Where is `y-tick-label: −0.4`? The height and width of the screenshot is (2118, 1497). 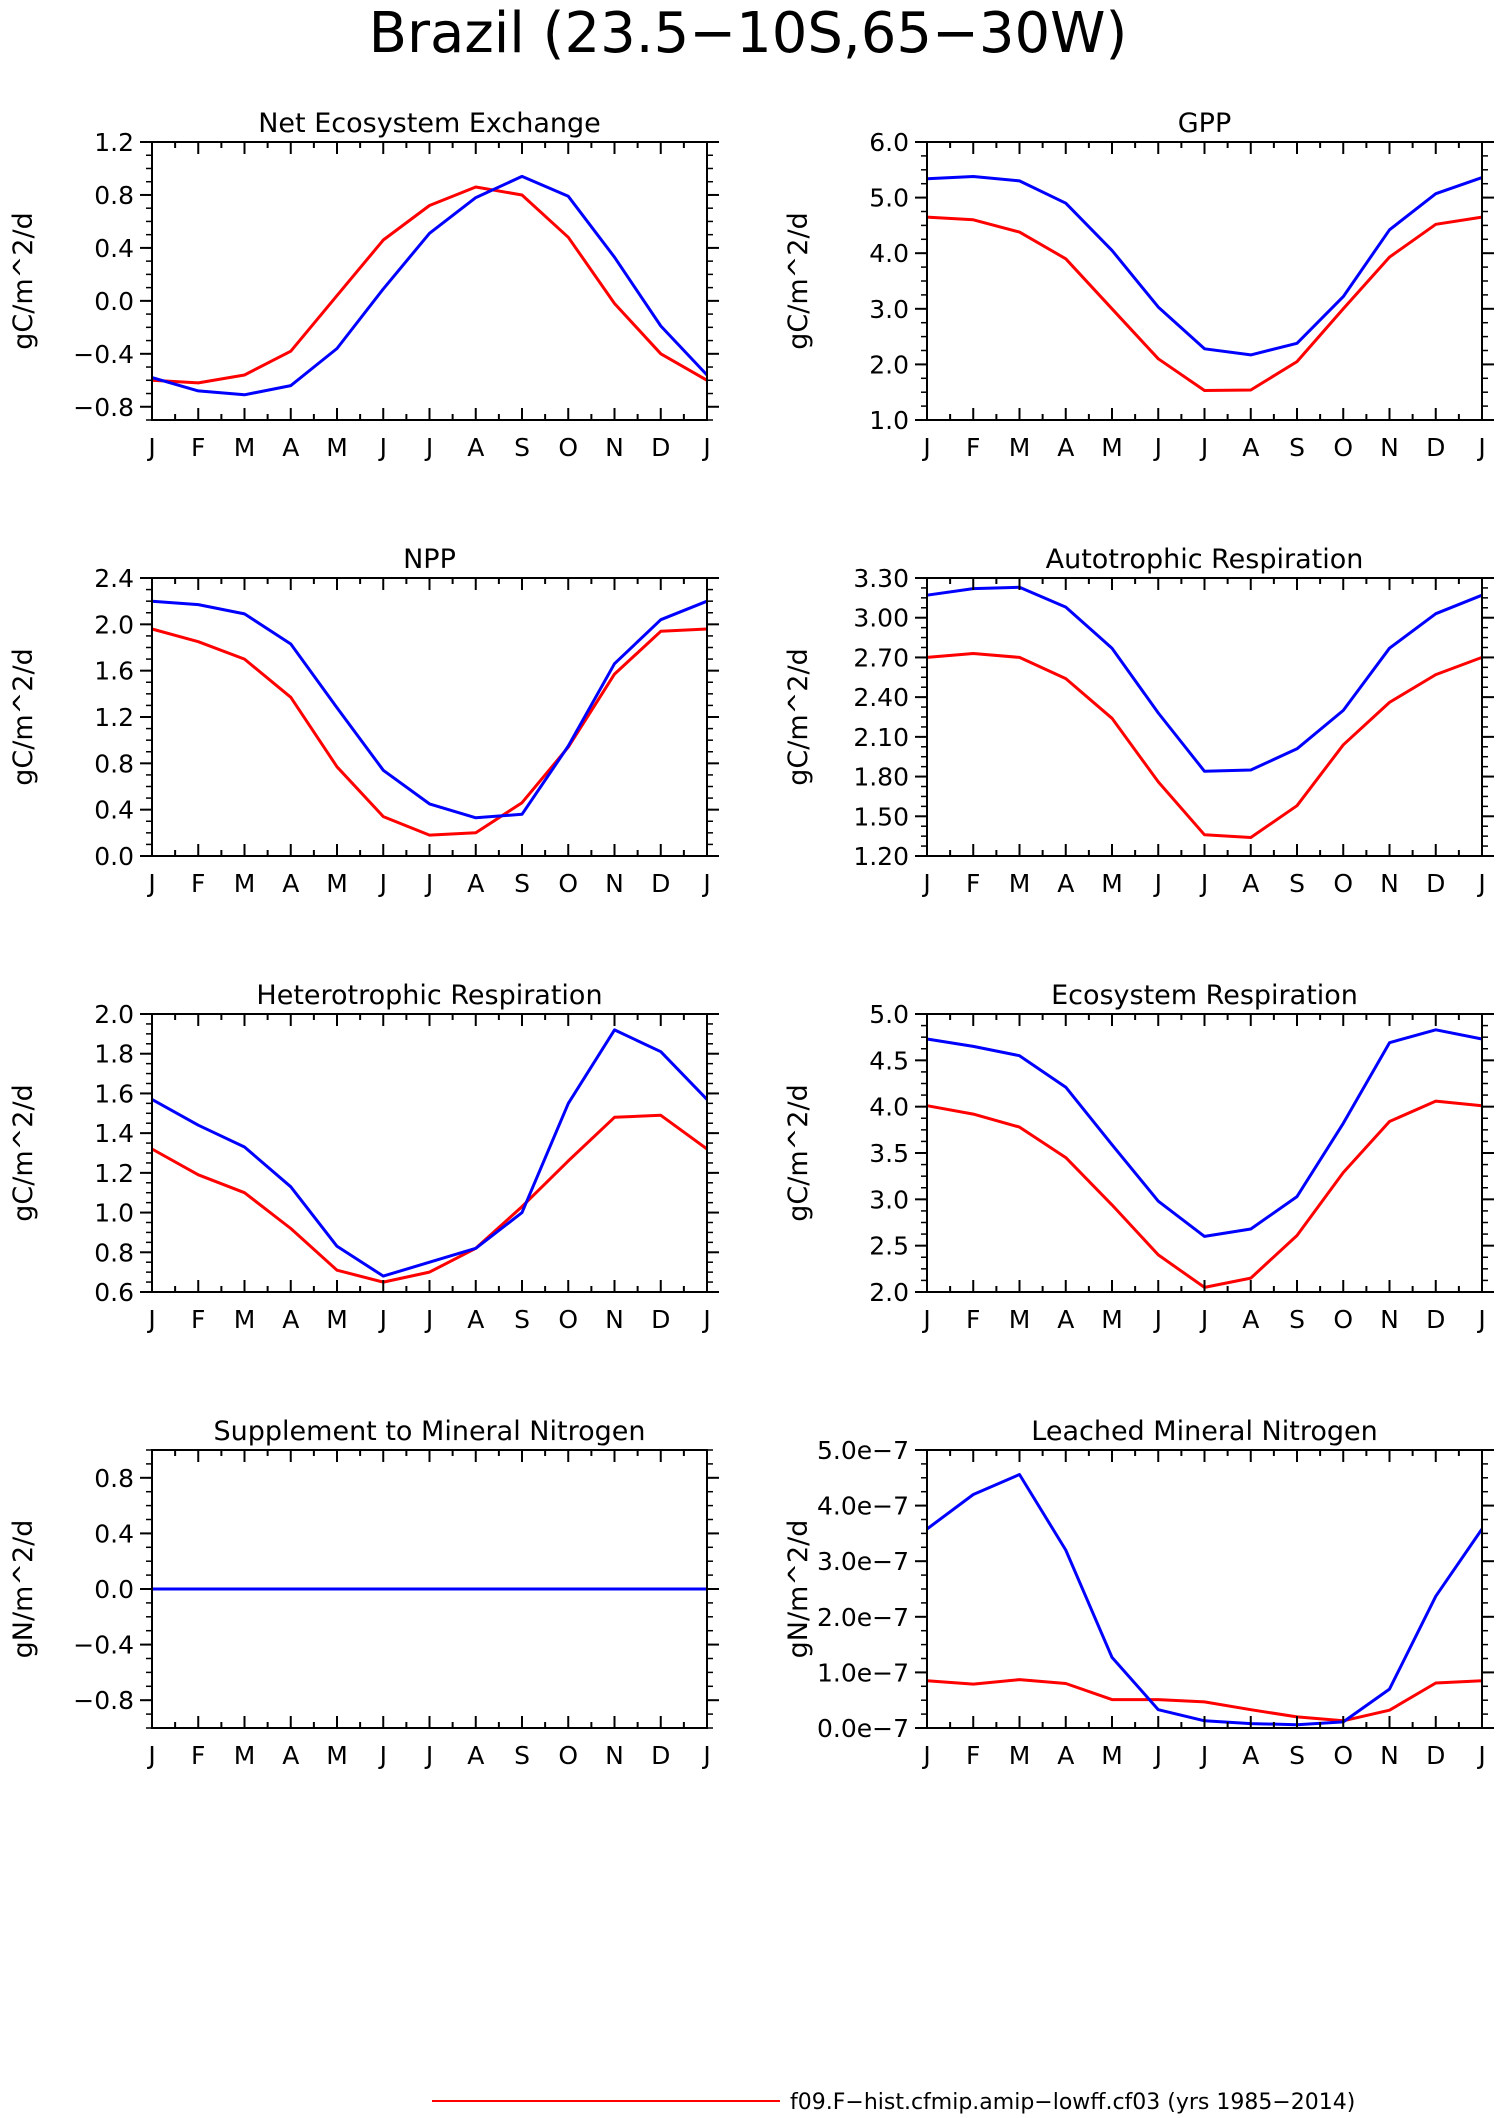 y-tick-label: −0.4 is located at coordinates (103, 354).